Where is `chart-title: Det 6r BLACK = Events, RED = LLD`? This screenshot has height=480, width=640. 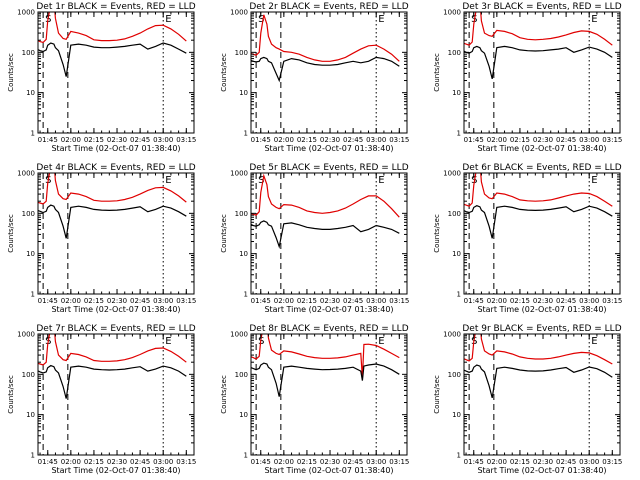
chart-title: Det 6r BLACK = Events, RED = LLD is located at coordinates (541, 168).